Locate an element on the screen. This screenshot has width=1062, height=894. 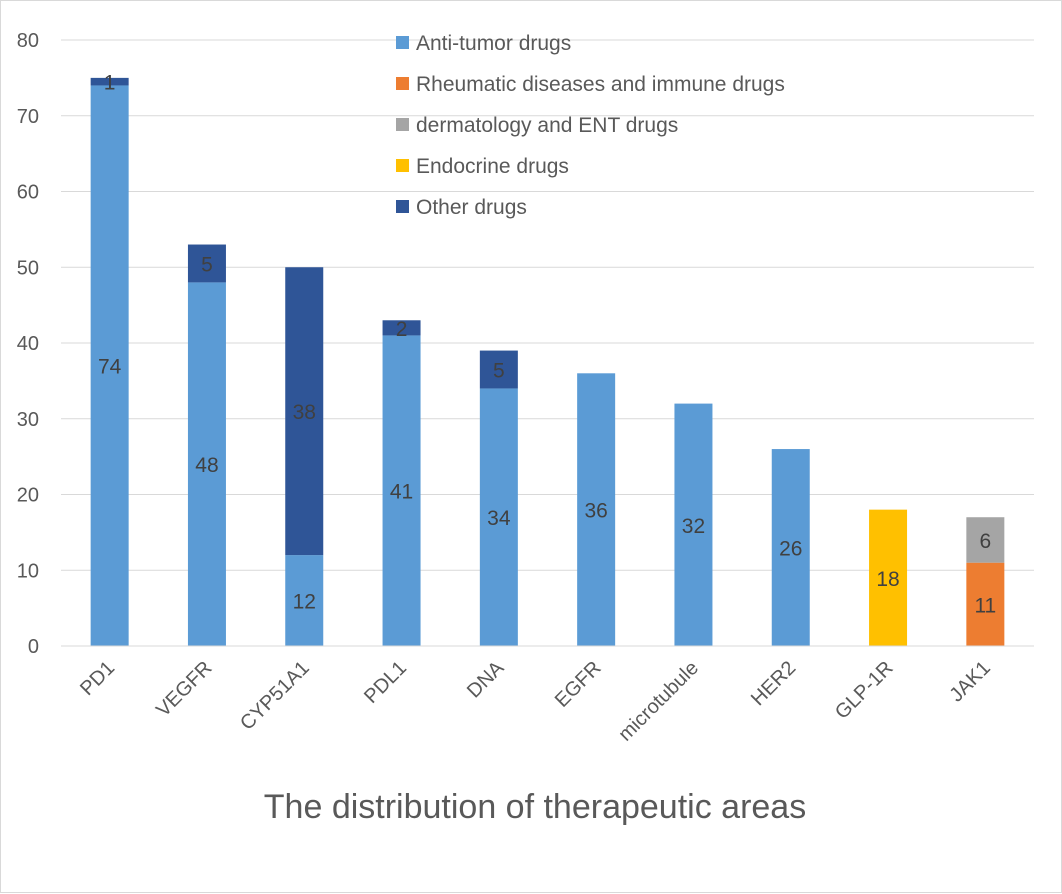
chart-title: The distribution of therapeutic areas is located at coordinates (535, 807).